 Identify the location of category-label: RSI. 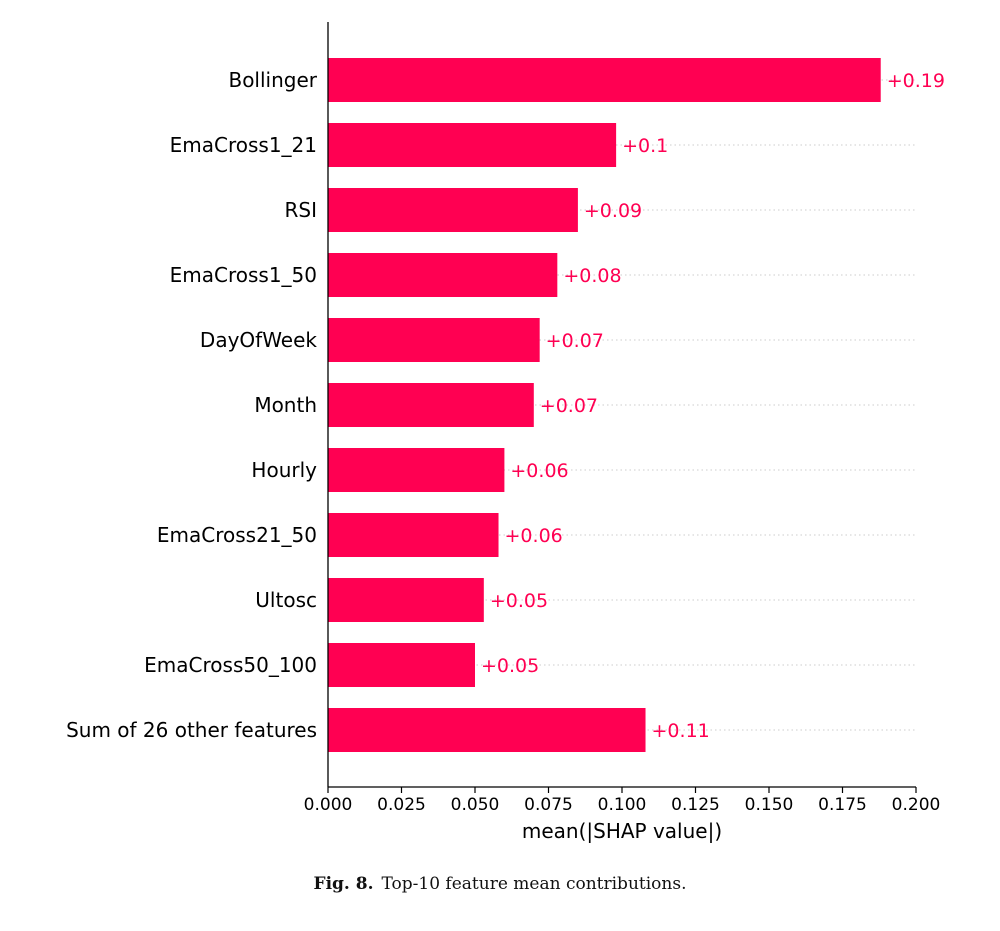
(301, 210).